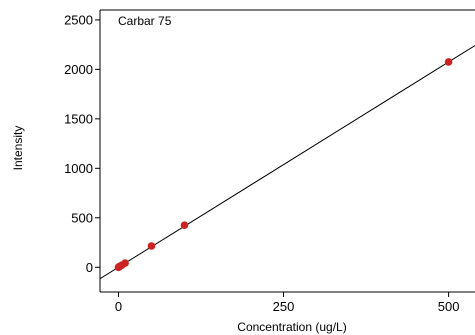  I want to click on y-axis-title: Intensity, so click(18, 148).